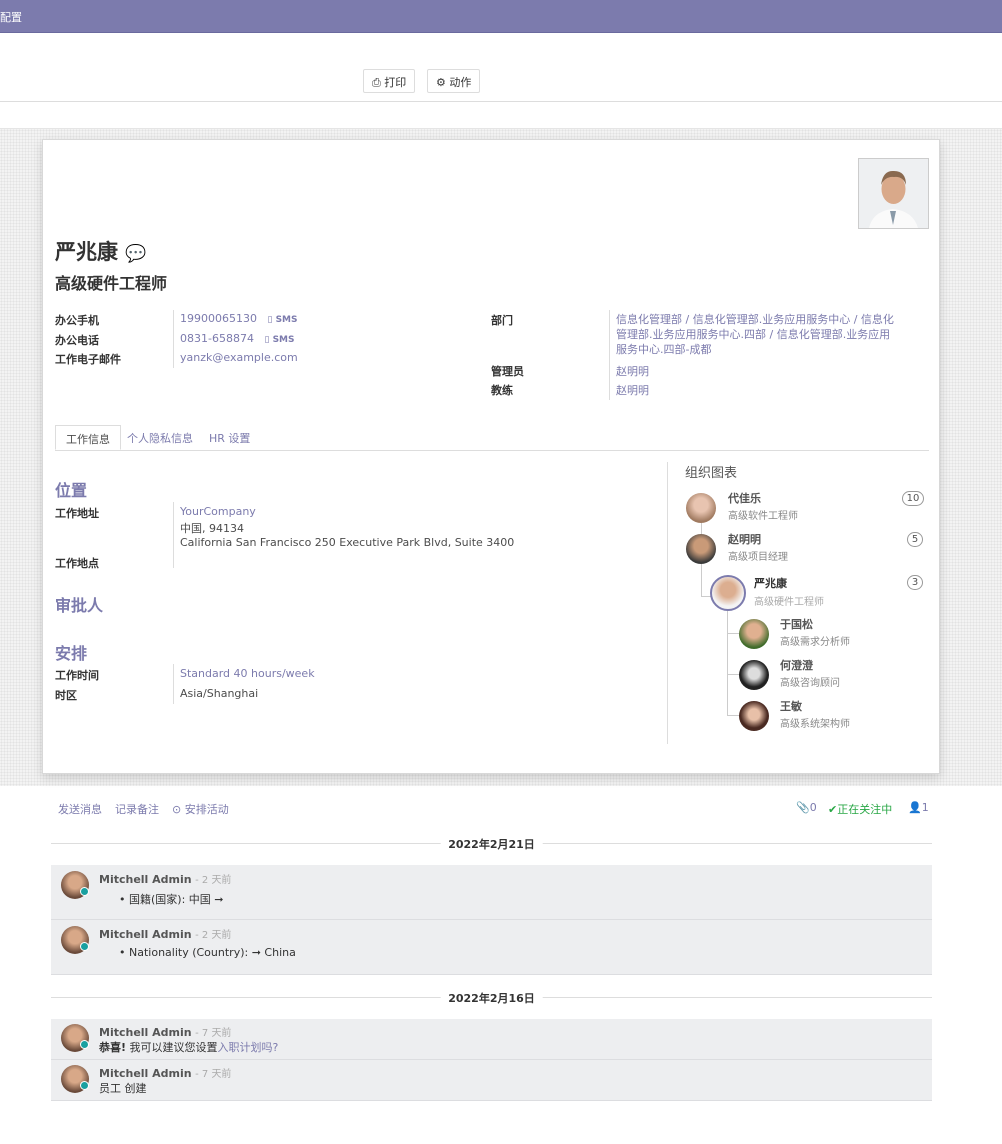 The height and width of the screenshot is (1144, 1002). Describe the element at coordinates (136, 254) in the screenshot. I see `chat-icon: 💬` at that location.